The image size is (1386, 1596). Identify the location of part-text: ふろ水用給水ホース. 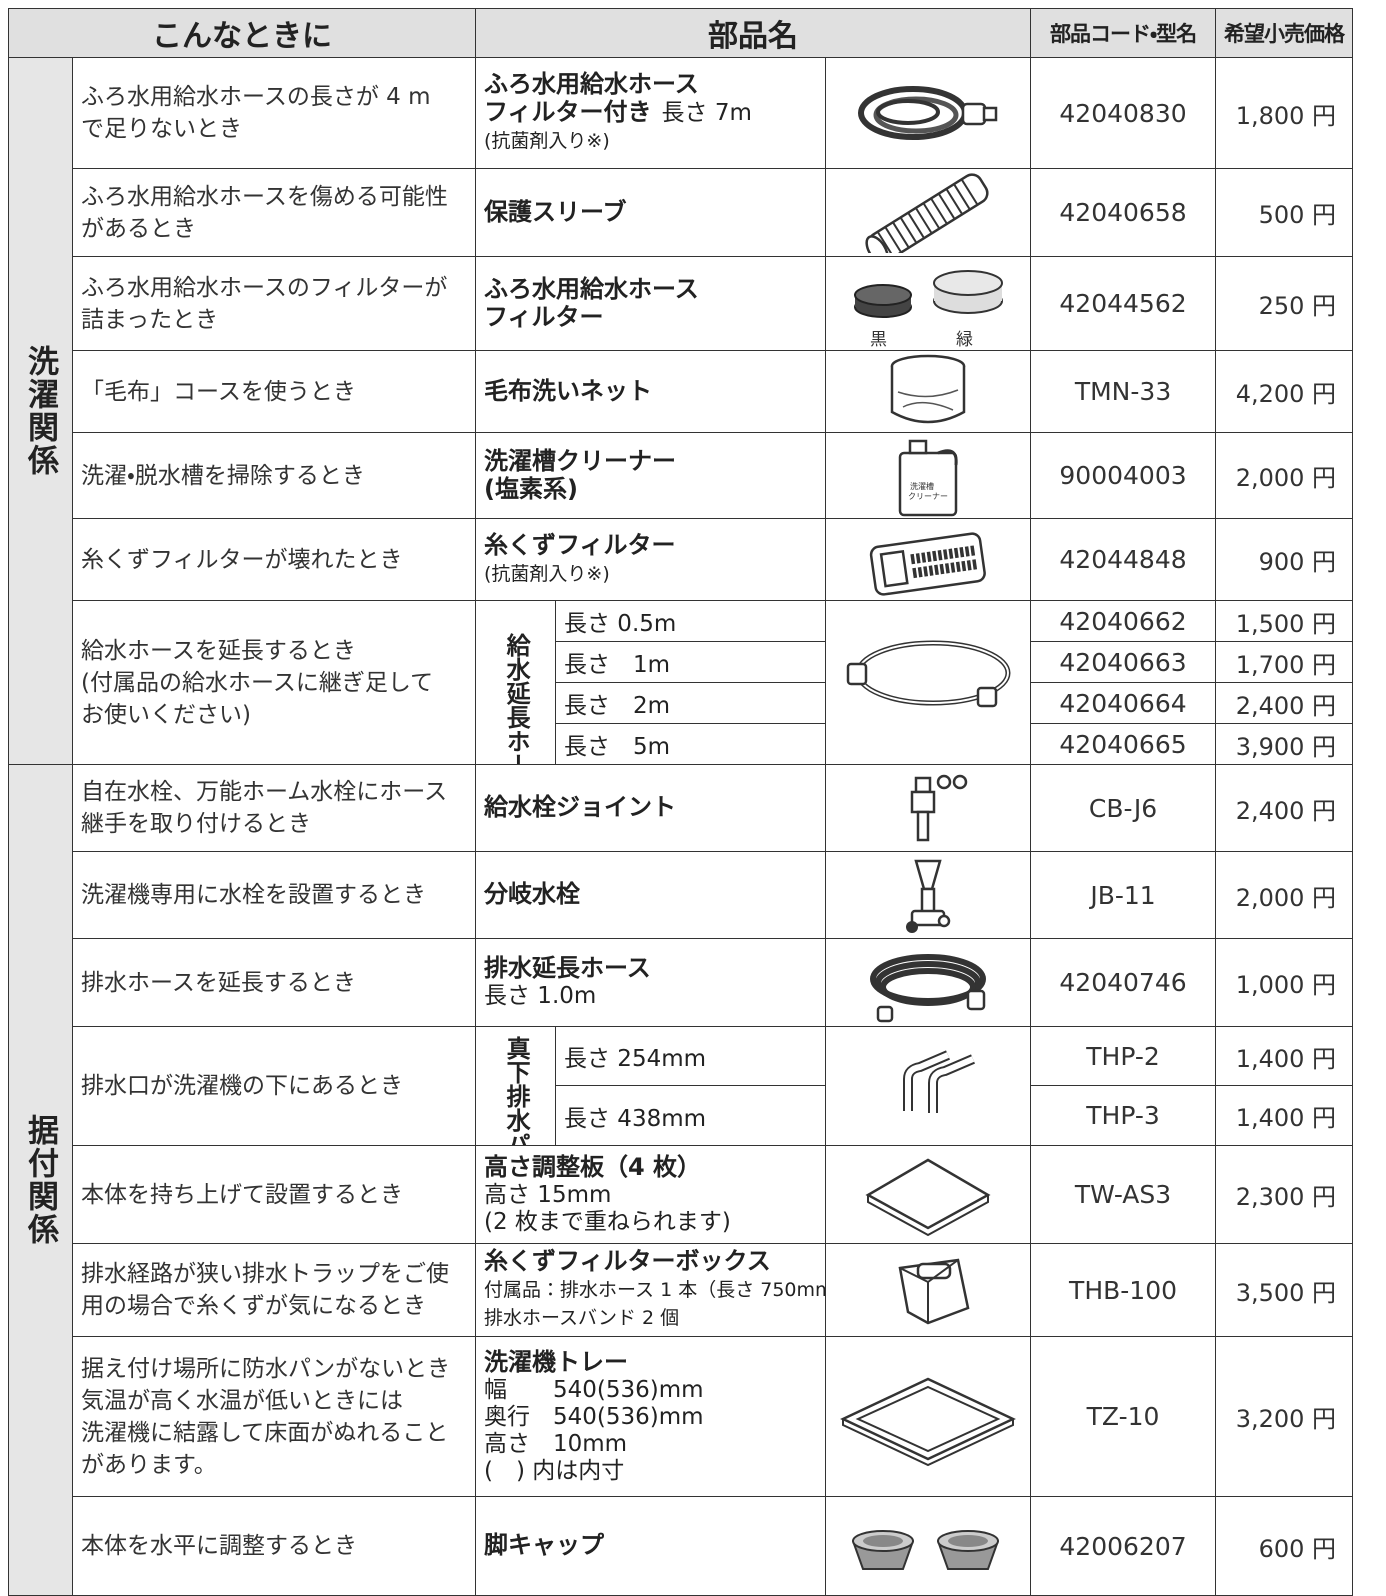
(591, 288).